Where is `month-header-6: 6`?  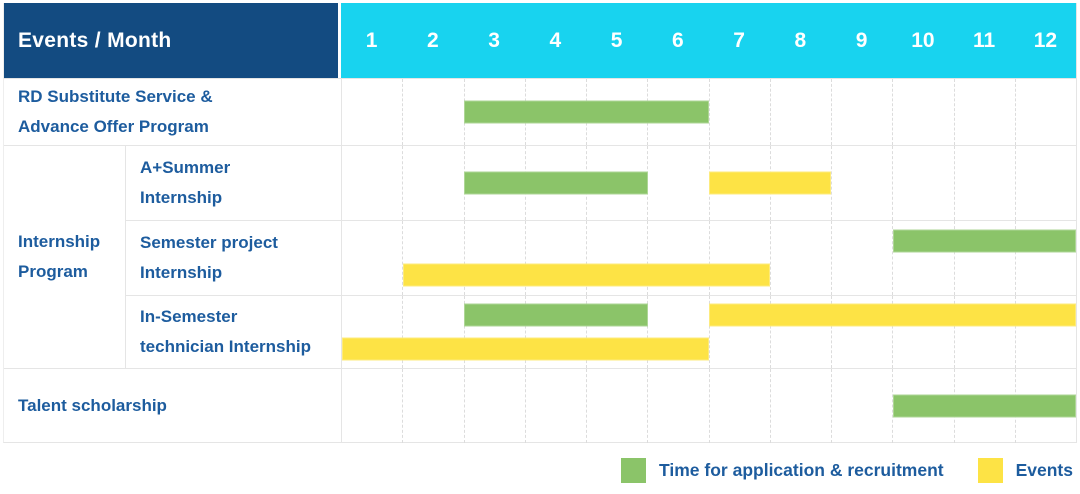 month-header-6: 6 is located at coordinates (678, 40).